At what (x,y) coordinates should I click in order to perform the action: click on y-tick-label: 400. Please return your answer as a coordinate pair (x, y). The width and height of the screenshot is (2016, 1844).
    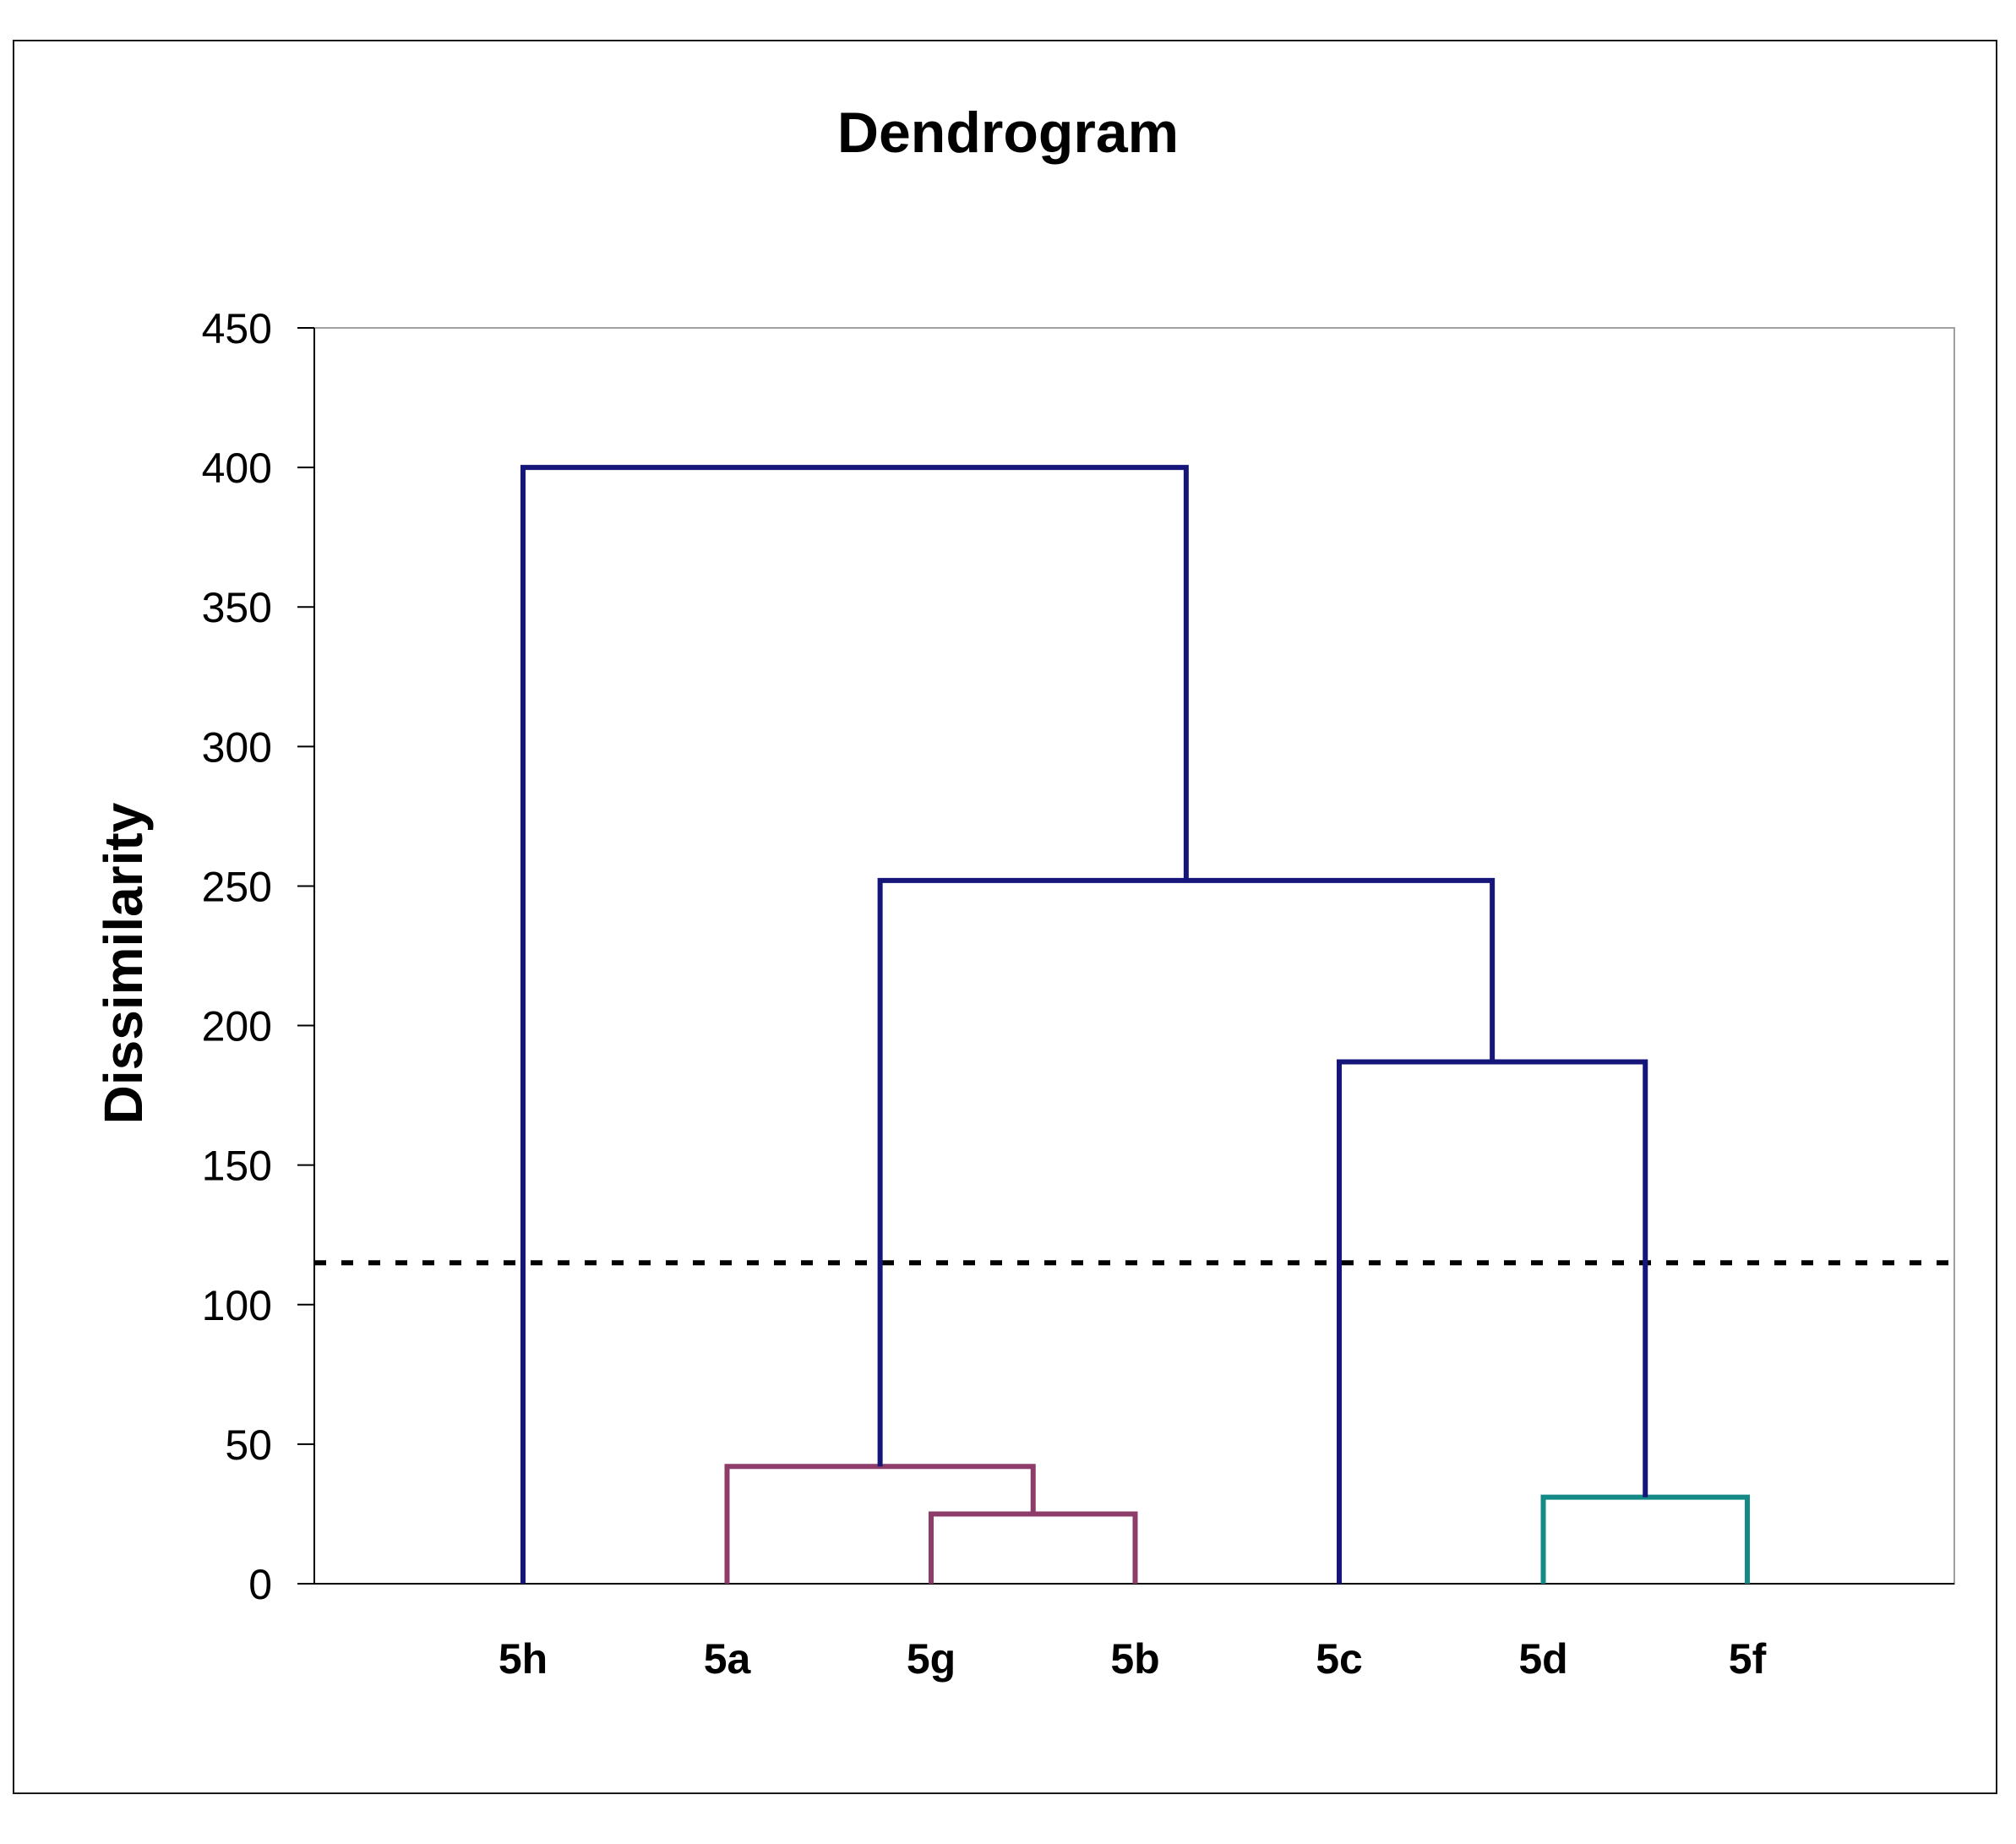
    Looking at the image, I should click on (237, 468).